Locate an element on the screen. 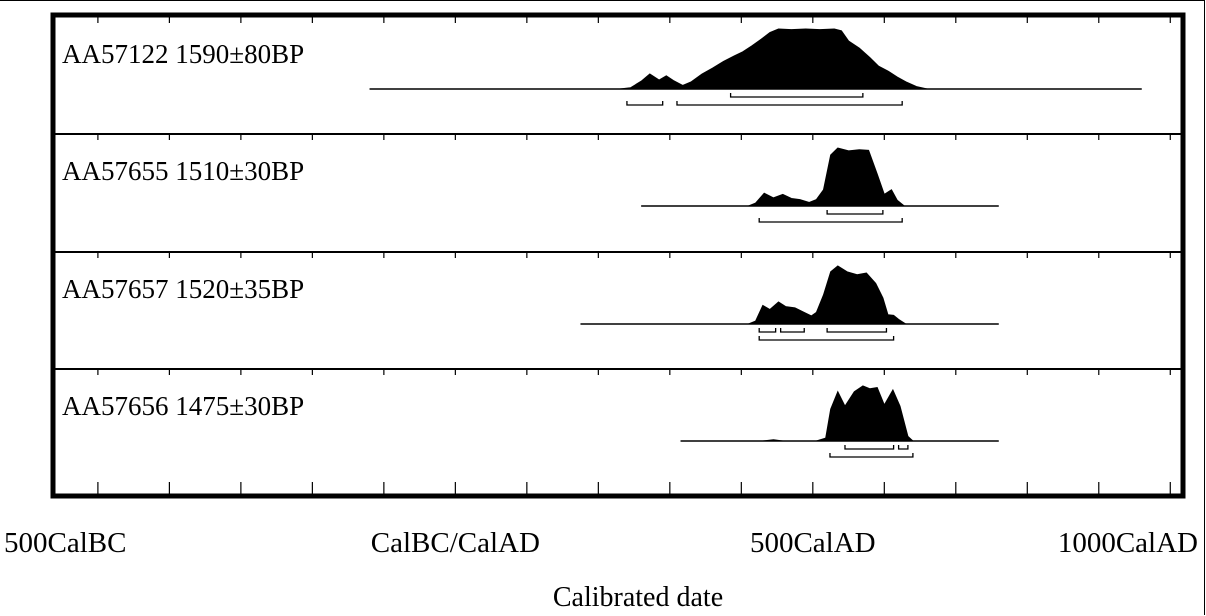  x-tick-label: CalBC/CalAD is located at coordinates (455, 543).